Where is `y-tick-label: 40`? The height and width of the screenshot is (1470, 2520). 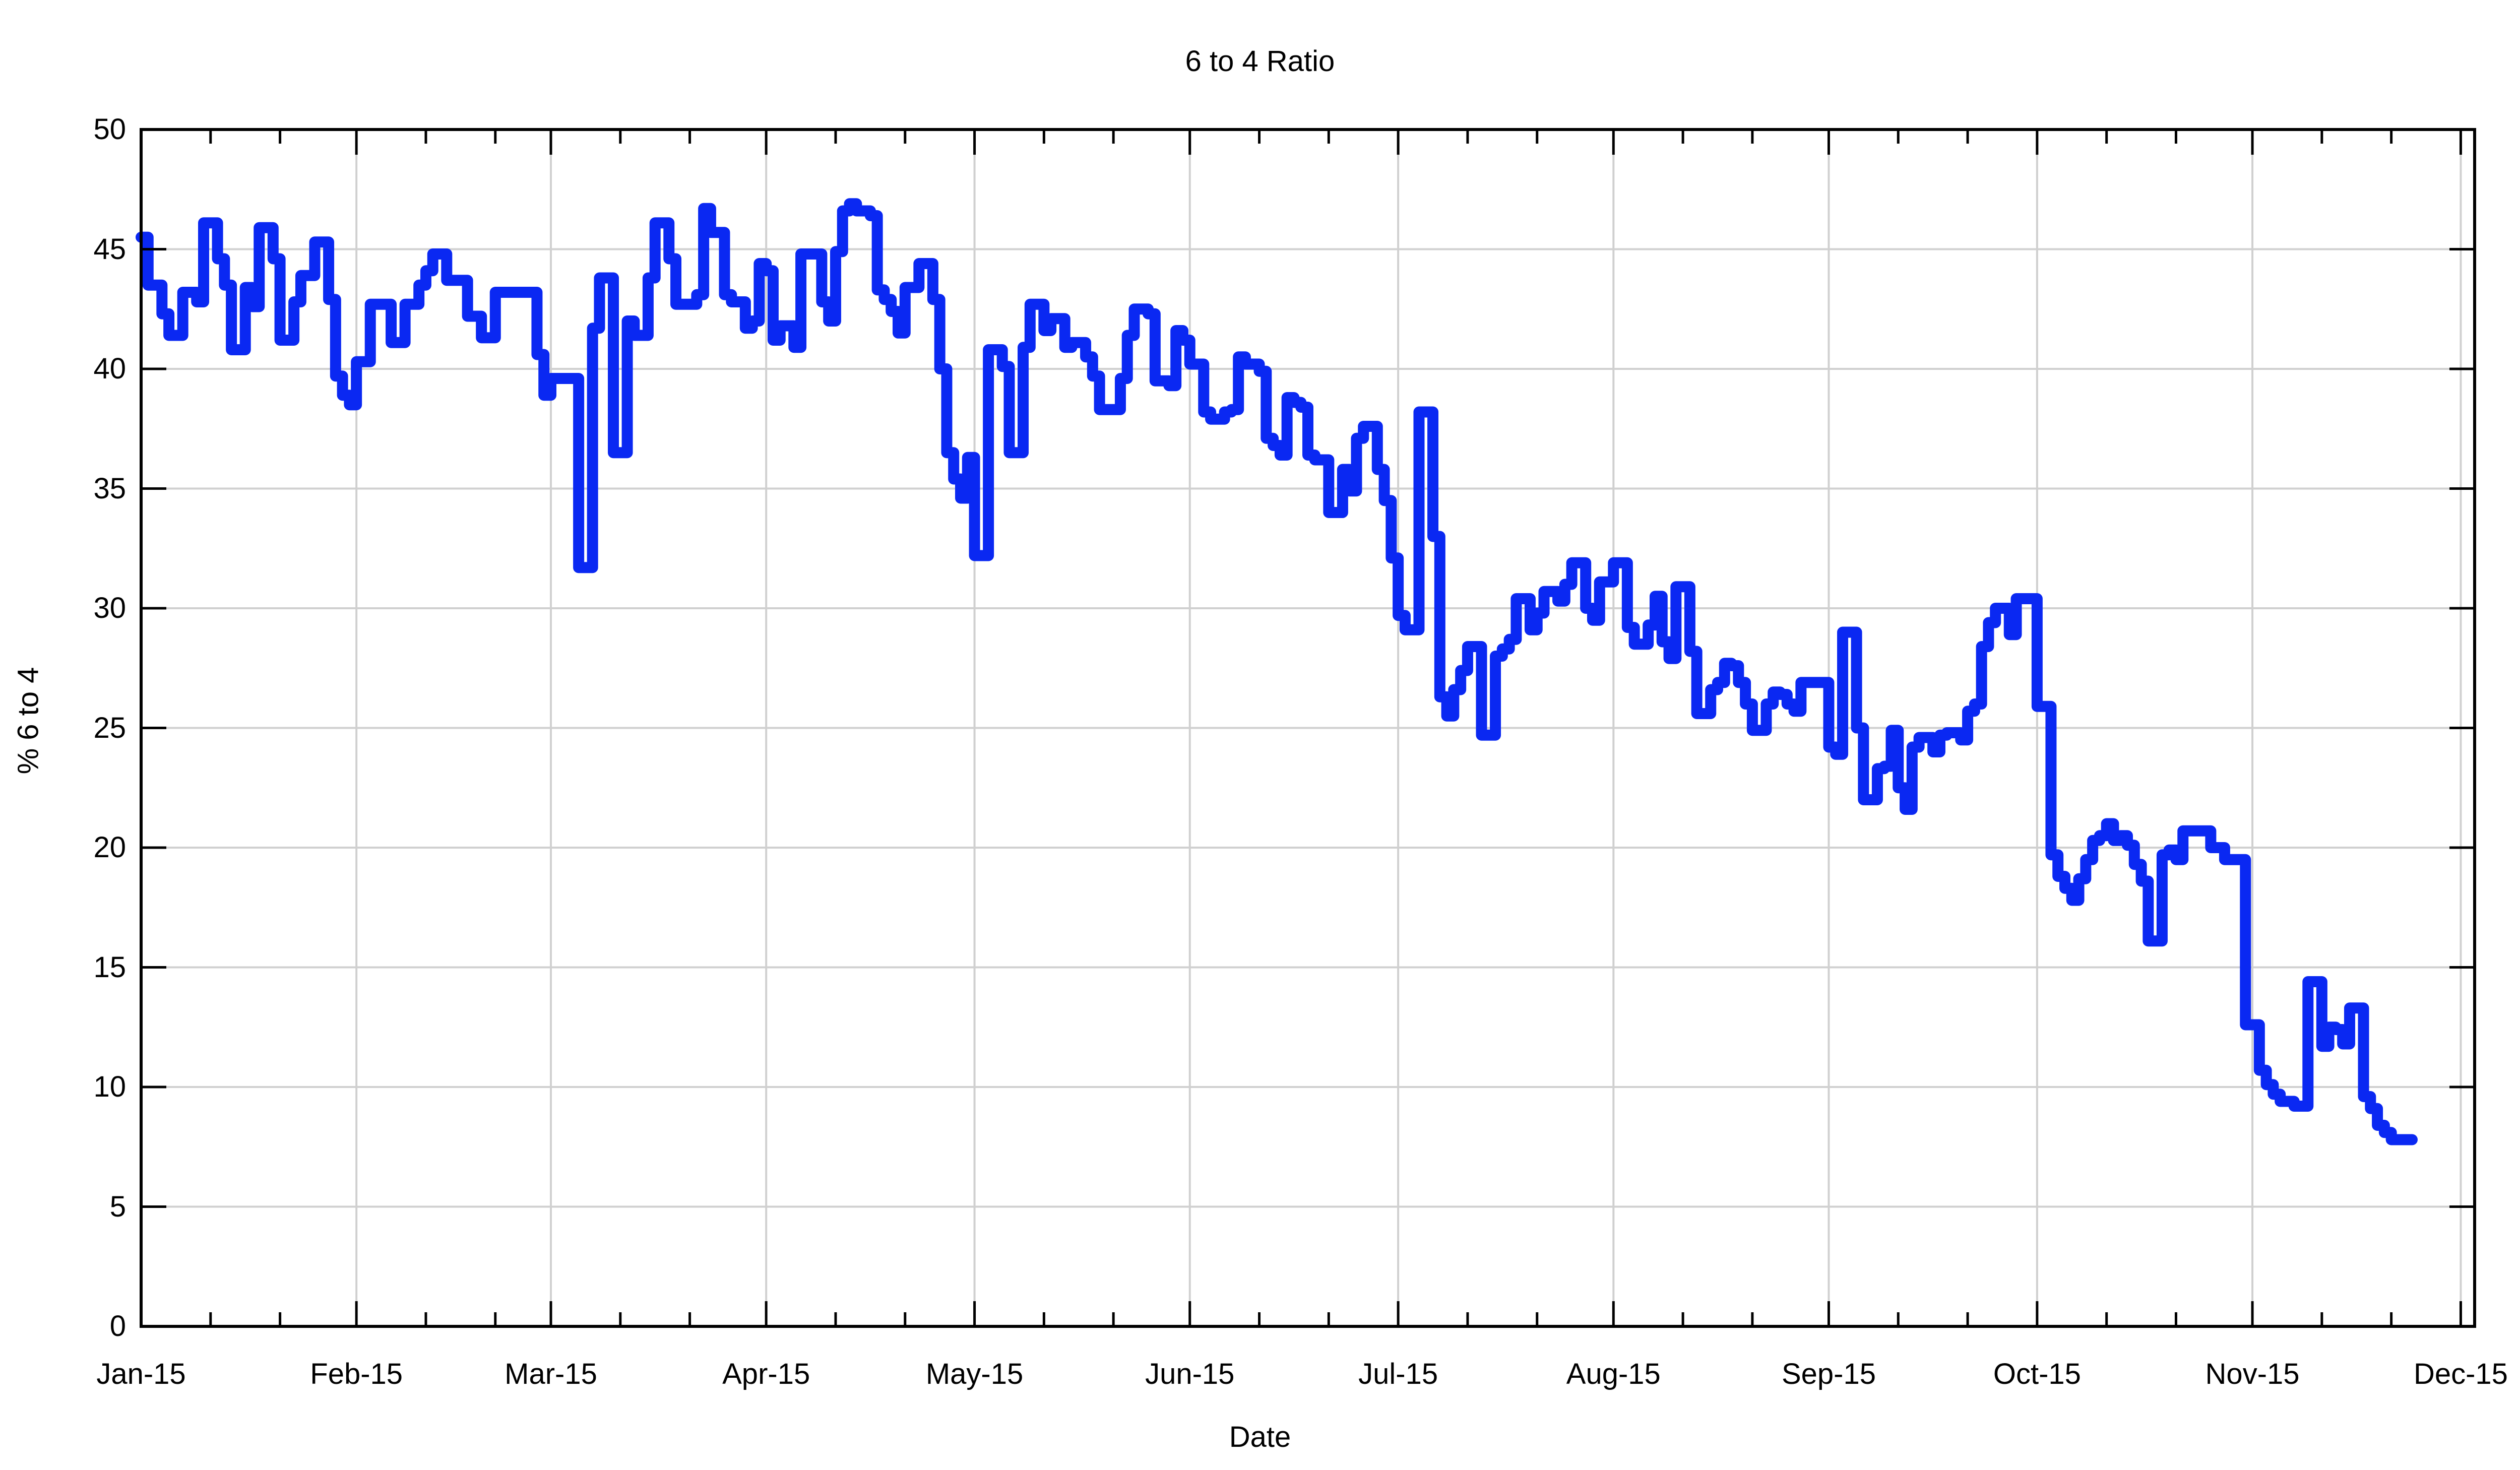 y-tick-label: 40 is located at coordinates (109, 368).